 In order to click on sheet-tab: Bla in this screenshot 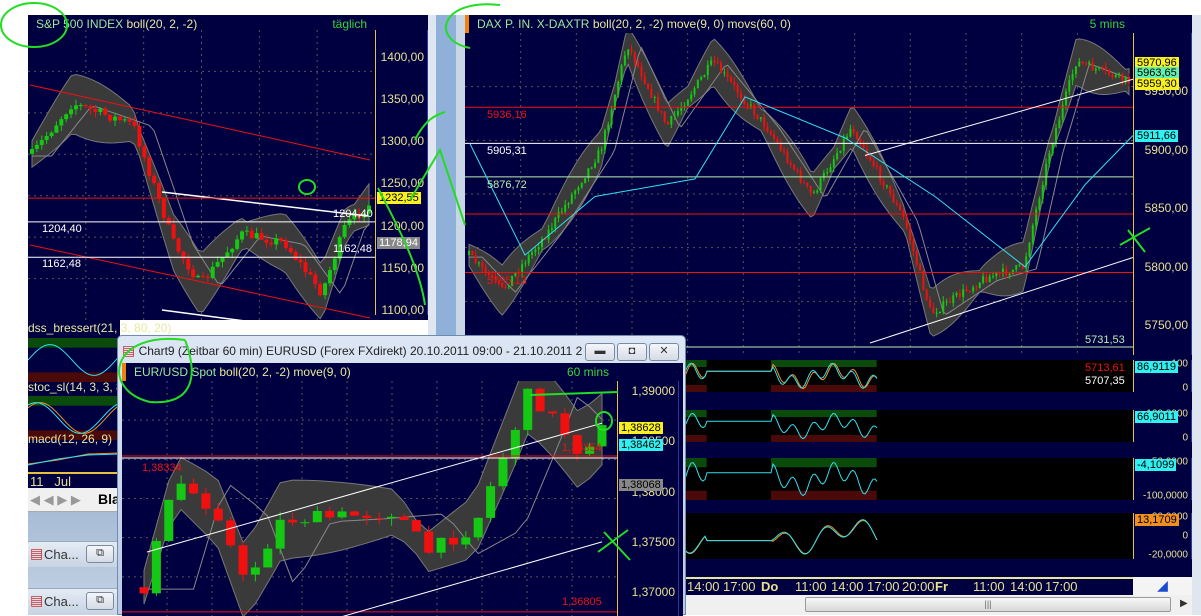, I will do `click(109, 499)`.